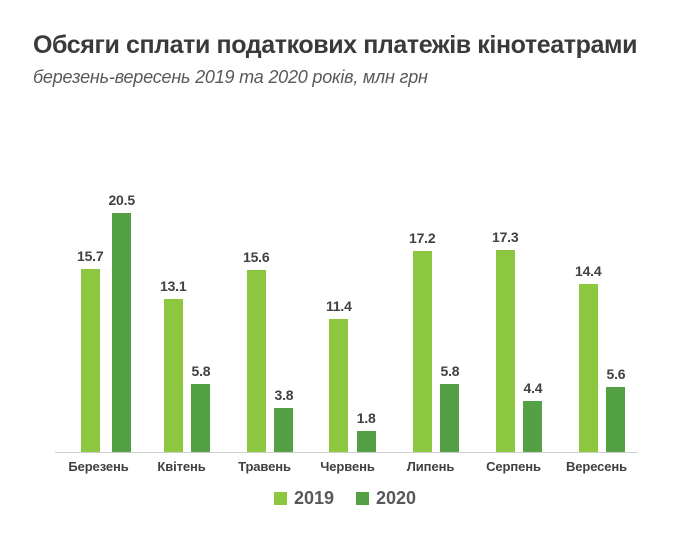 This screenshot has height=550, width=690. Describe the element at coordinates (256, 361) in the screenshot. I see `bar-s0-c2` at that location.